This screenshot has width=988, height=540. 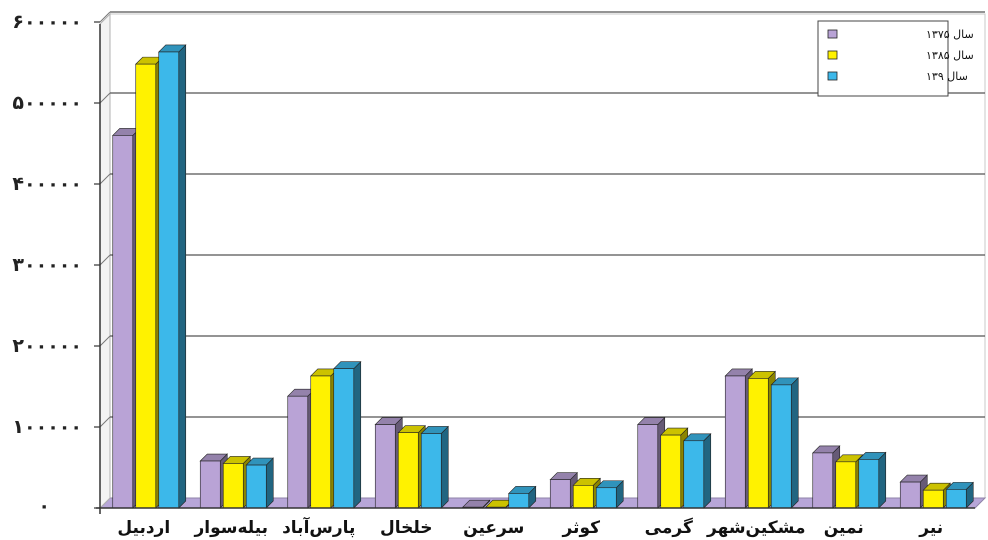 I want to click on y-tick-label: ۴۰۰۰۰۰, so click(x=47, y=184).